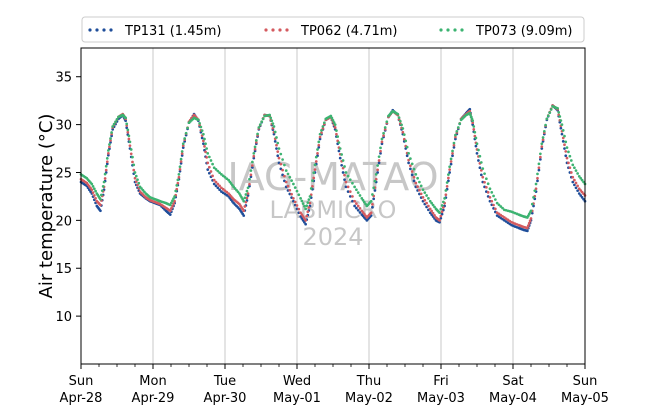 The width and height of the screenshot is (650, 409). What do you see at coordinates (81, 398) in the screenshot?
I see `x-tick-date-0: Apr-28` at bounding box center [81, 398].